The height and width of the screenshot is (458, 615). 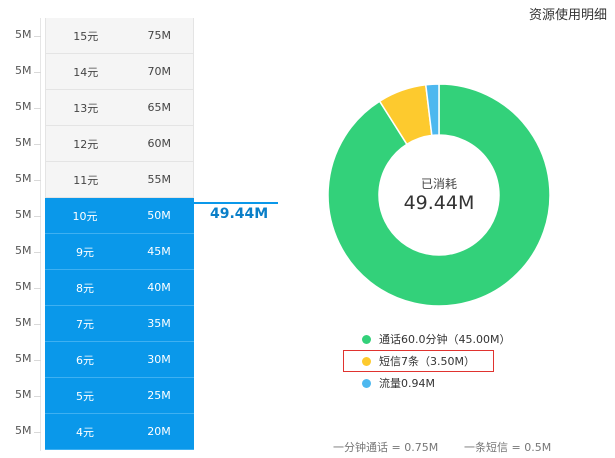 I want to click on tier-row: 8元 40M, so click(x=119, y=288).